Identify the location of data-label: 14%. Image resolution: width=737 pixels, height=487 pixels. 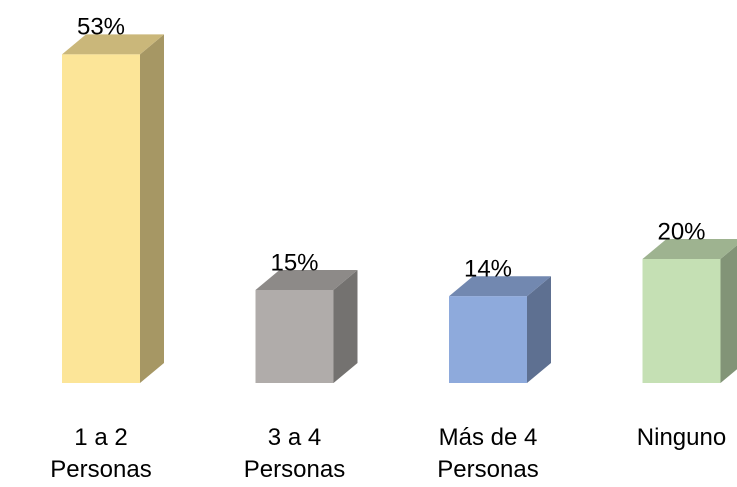
(488, 269).